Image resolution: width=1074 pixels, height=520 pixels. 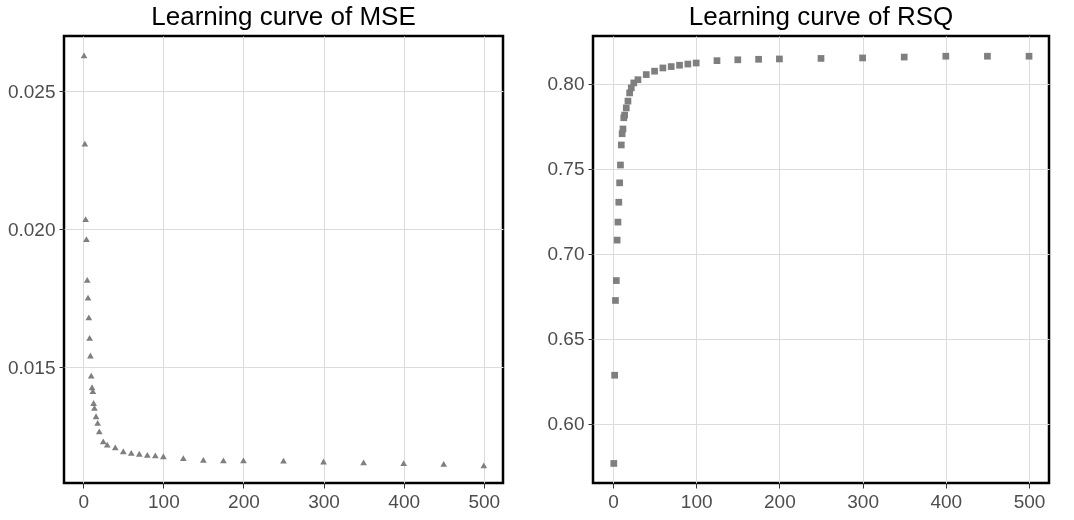 What do you see at coordinates (283, 16) in the screenshot?
I see `chart-title: Learning curve of MSE` at bounding box center [283, 16].